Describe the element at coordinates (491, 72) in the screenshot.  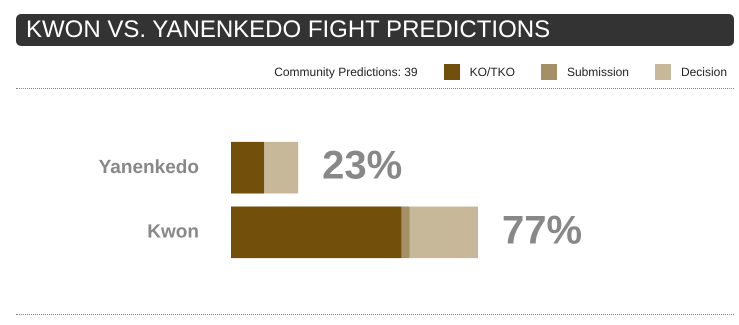
I see `legend-label: KO/TKO` at that location.